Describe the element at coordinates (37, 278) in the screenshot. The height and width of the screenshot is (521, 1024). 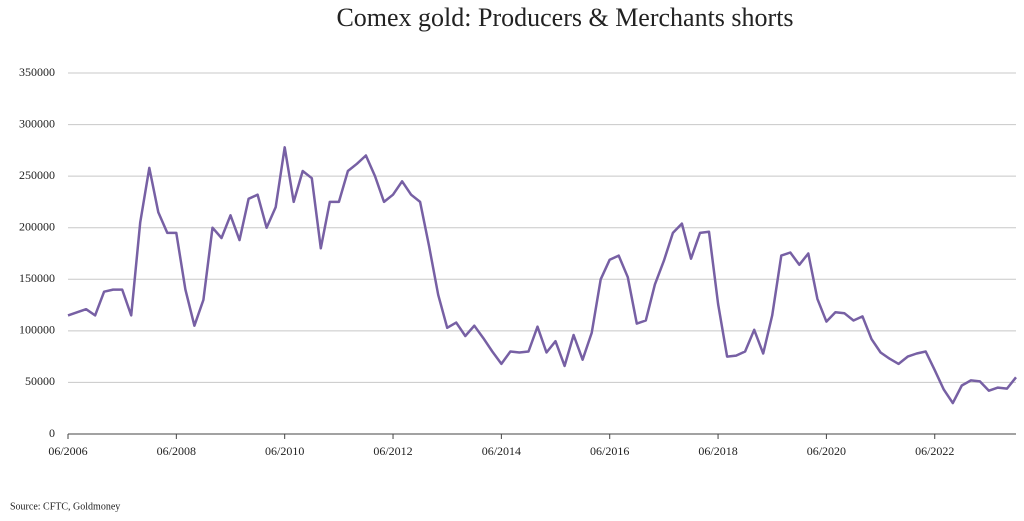
I see `y-tick-label: 150000` at that location.